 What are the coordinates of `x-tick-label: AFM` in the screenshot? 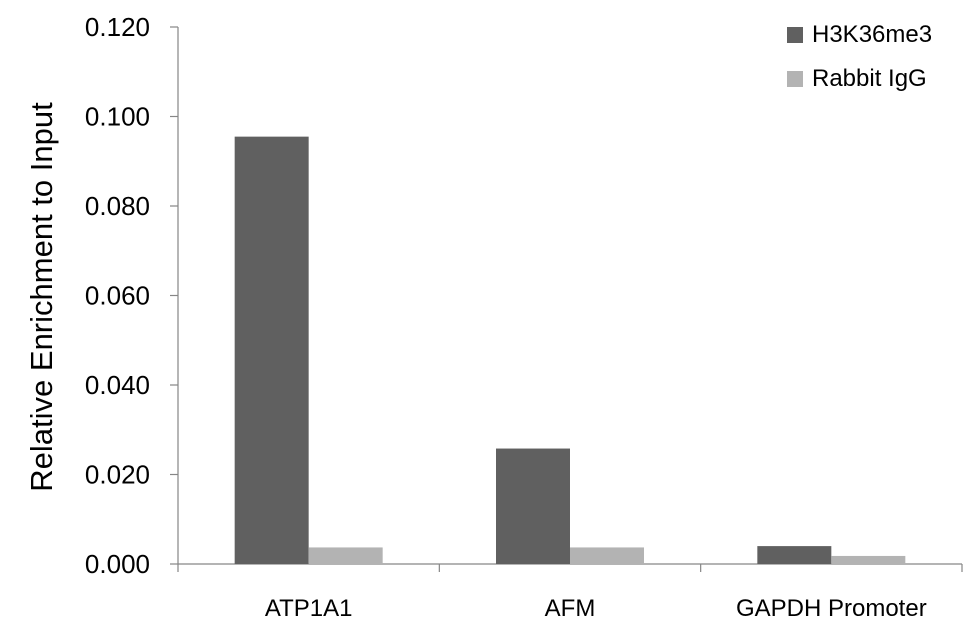 It's located at (570, 608).